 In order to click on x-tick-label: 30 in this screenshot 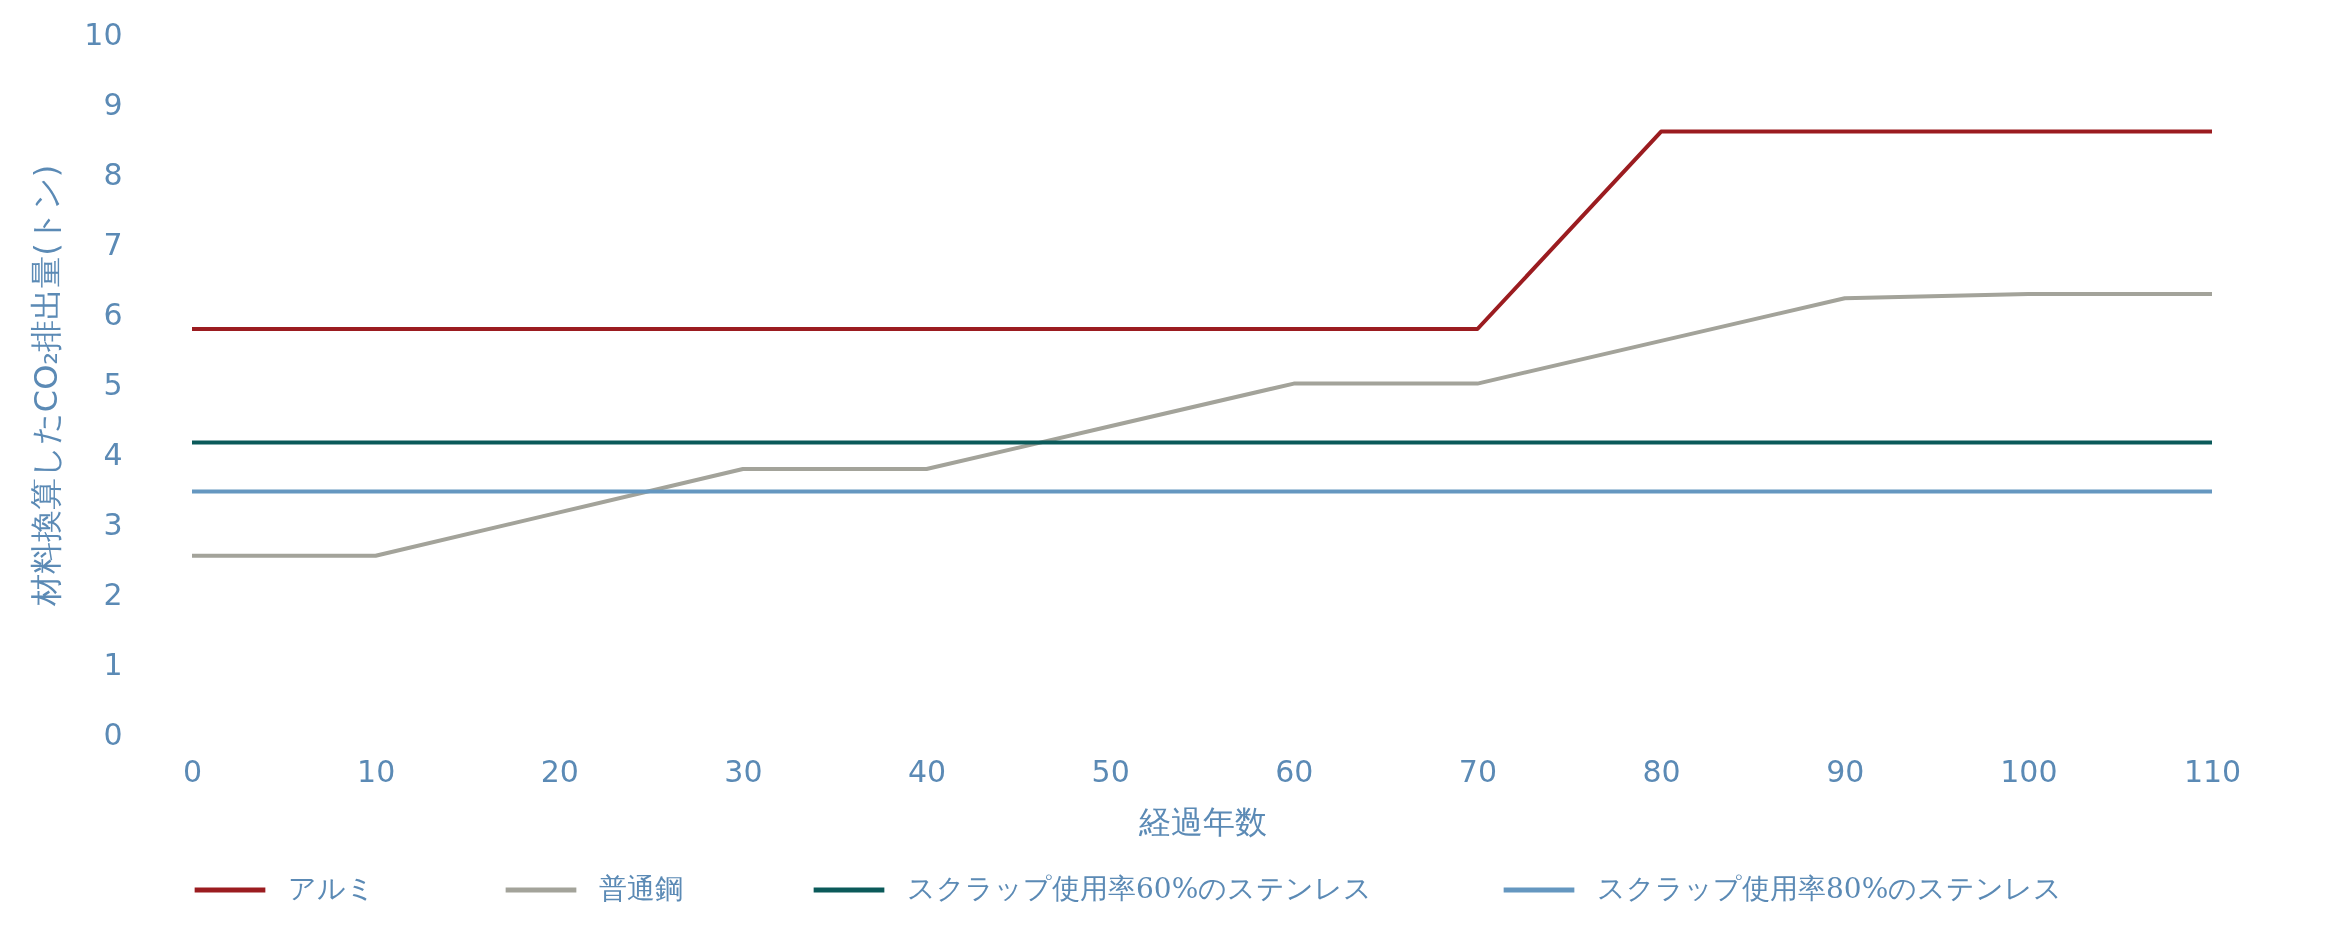, I will do `click(743, 771)`.